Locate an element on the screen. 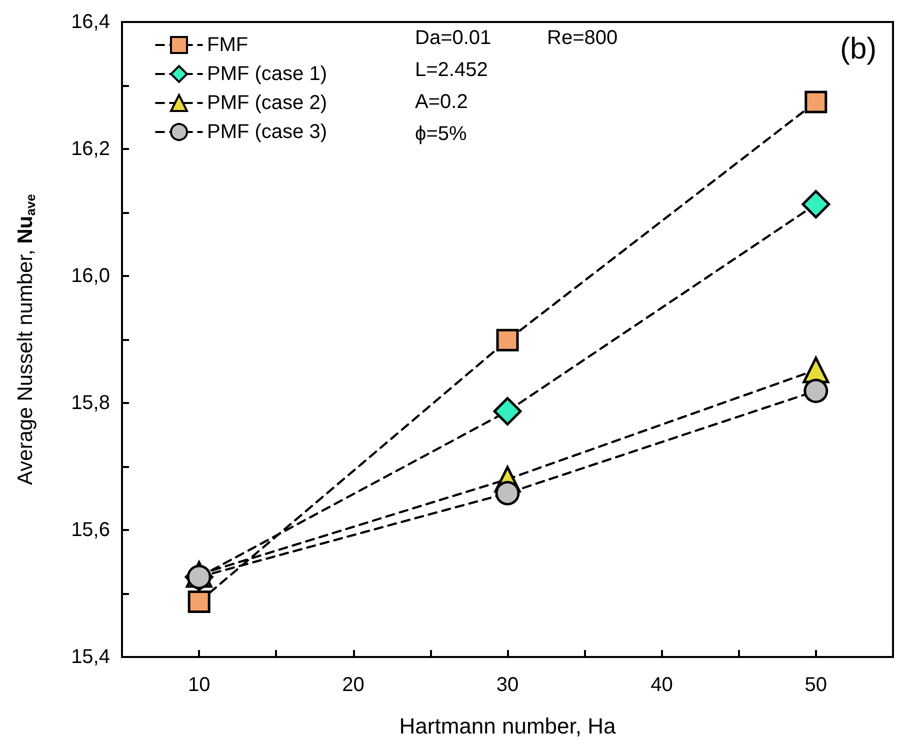  y-tick-label: 16,4 is located at coordinates (90, 22).